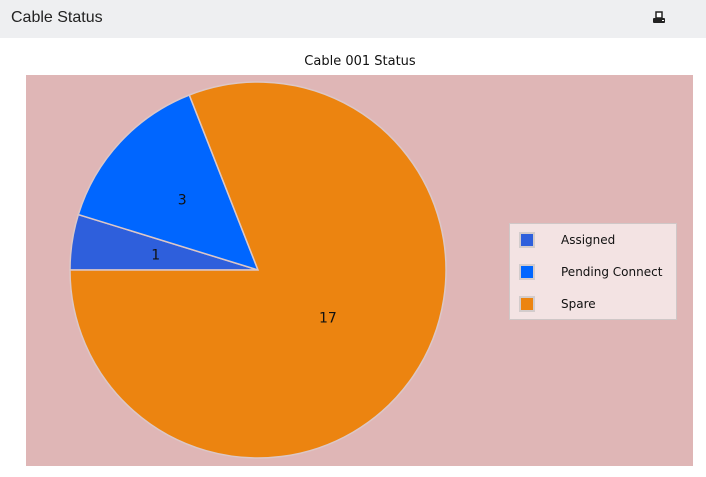 Image resolution: width=706 pixels, height=477 pixels. What do you see at coordinates (659, 18) in the screenshot?
I see `printer-icon` at bounding box center [659, 18].